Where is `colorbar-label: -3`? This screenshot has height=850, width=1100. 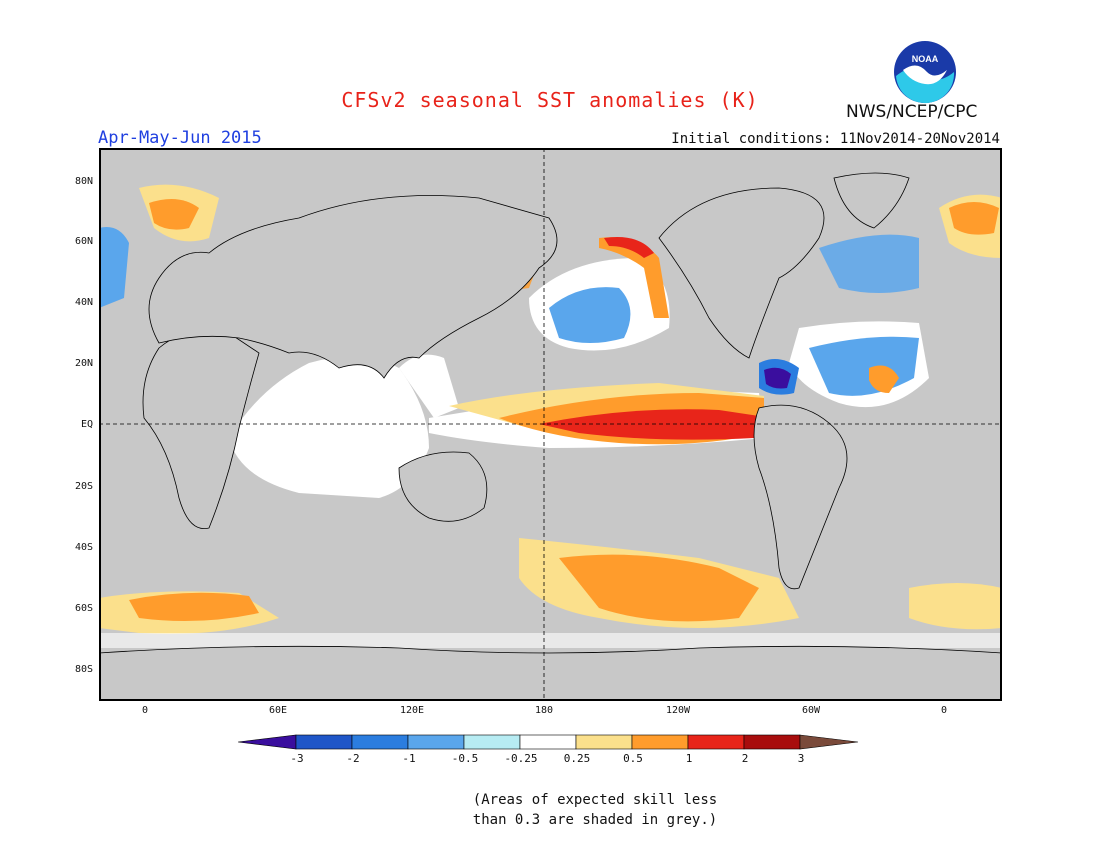 colorbar-label: -3 is located at coordinates (297, 758).